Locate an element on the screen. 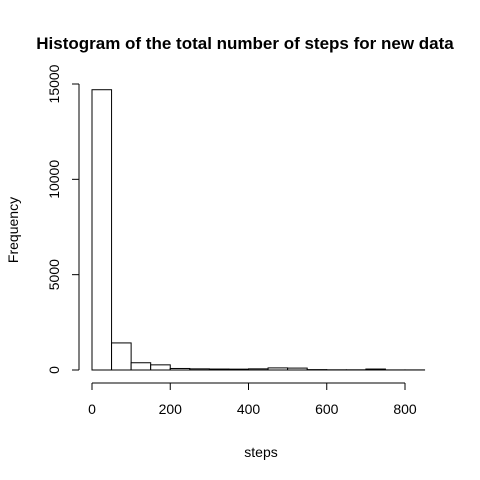 The height and width of the screenshot is (480, 480). y-tick-label-3: 15000 is located at coordinates (54, 83).